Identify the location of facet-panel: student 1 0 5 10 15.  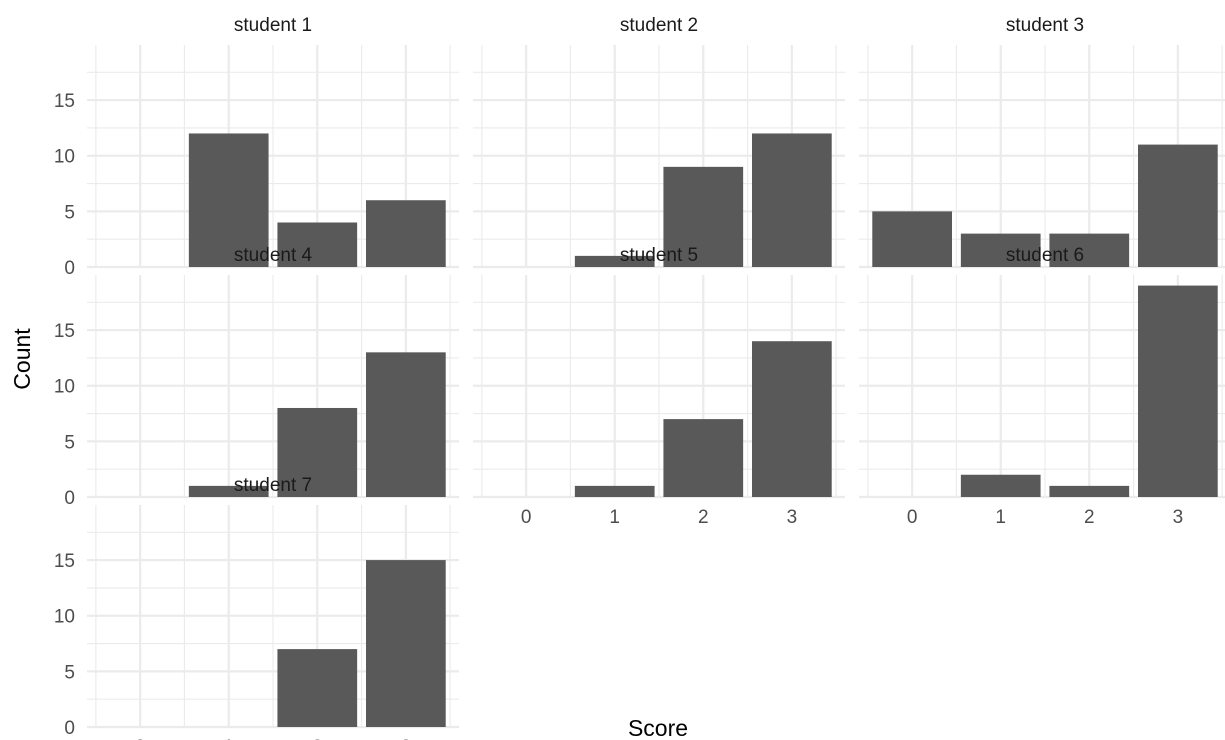
(256, 147).